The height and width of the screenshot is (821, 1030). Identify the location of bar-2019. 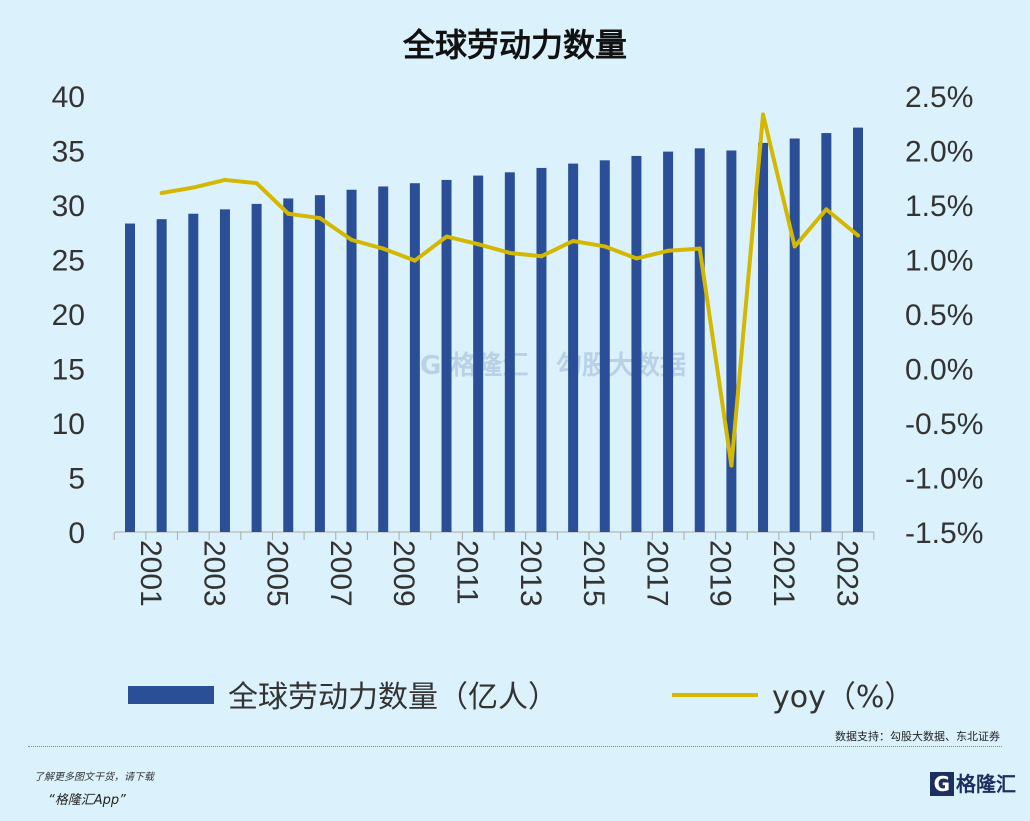
(699, 340).